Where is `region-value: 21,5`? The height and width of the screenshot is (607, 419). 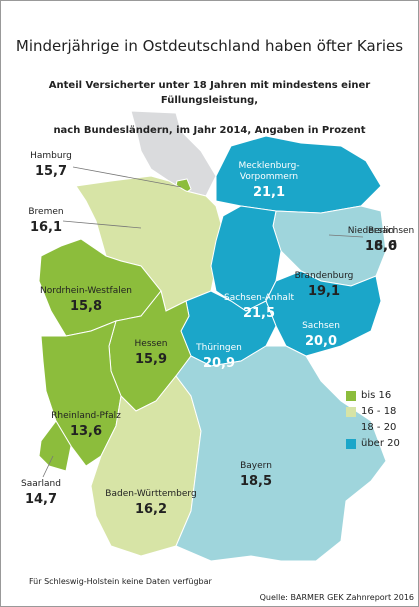
region-value: 21,5 is located at coordinates (259, 313).